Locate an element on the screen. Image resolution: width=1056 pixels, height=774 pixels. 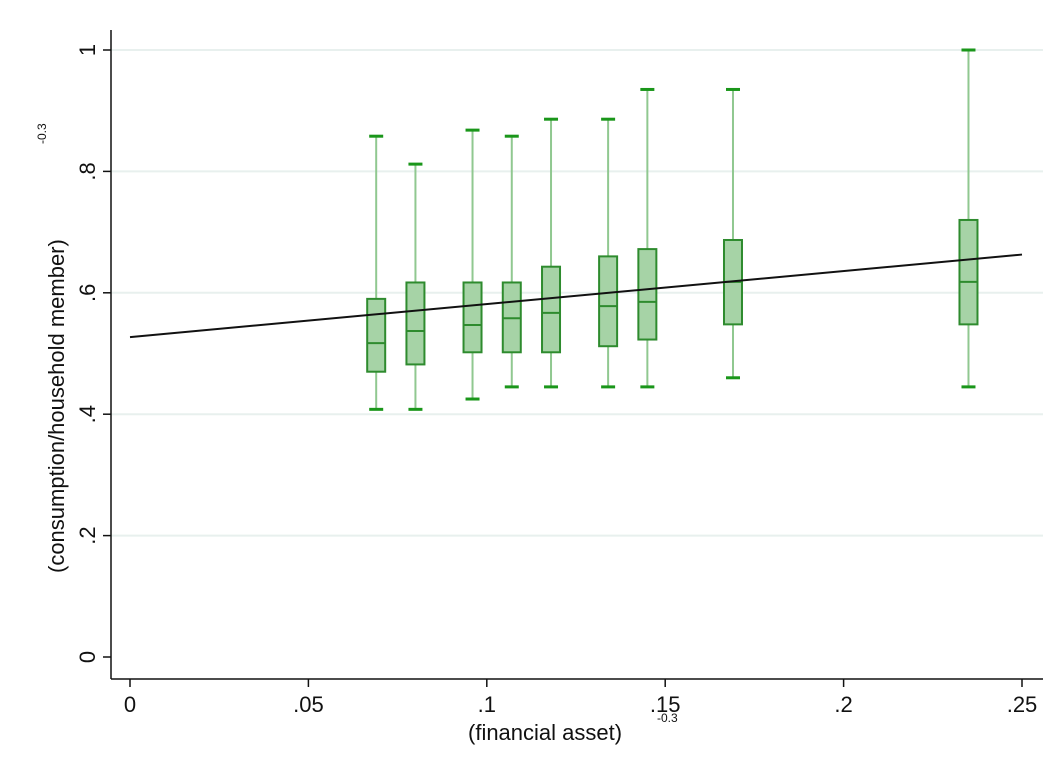
x-tick-label: .1 is located at coordinates (487, 704).